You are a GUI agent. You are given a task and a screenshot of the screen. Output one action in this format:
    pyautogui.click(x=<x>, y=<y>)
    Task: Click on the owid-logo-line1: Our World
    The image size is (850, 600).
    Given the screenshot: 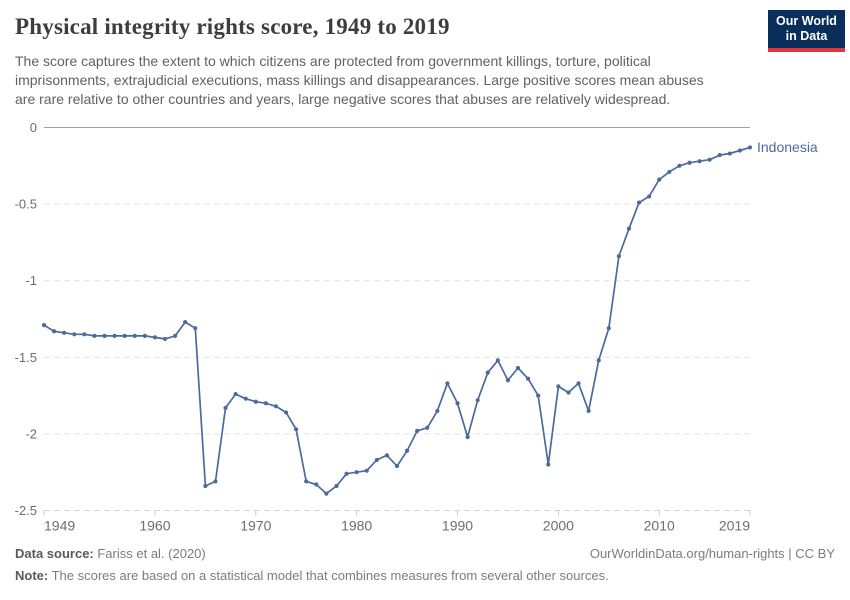 What is the action you would take?
    pyautogui.click(x=806, y=21)
    